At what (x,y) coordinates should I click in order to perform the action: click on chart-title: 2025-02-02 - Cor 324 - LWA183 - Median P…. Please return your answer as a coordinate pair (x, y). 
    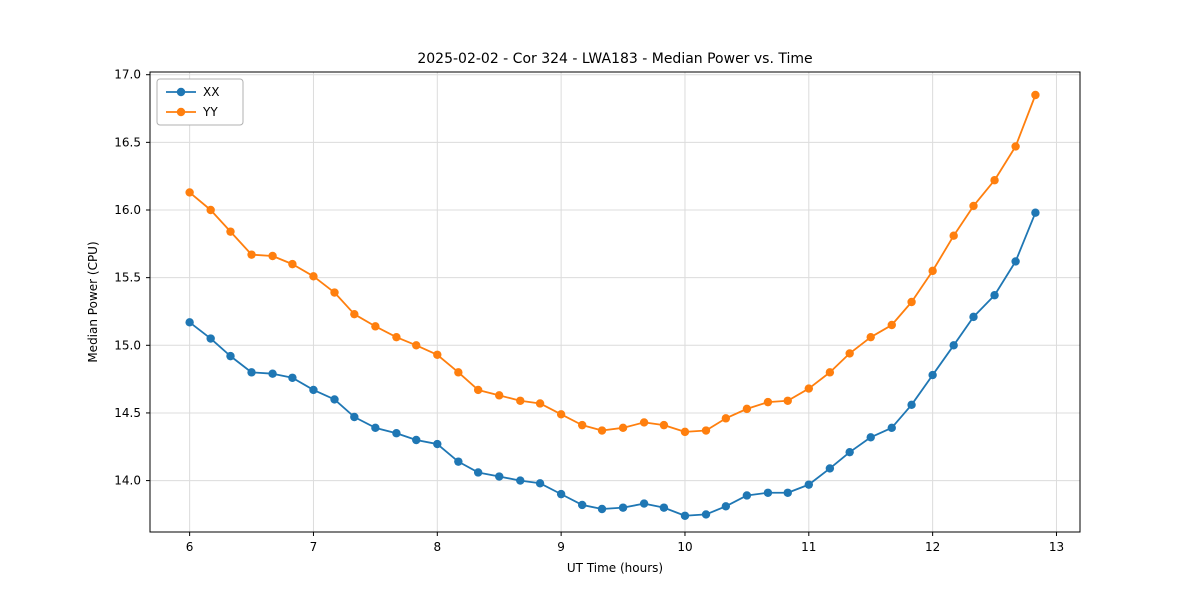
    Looking at the image, I should click on (614, 59).